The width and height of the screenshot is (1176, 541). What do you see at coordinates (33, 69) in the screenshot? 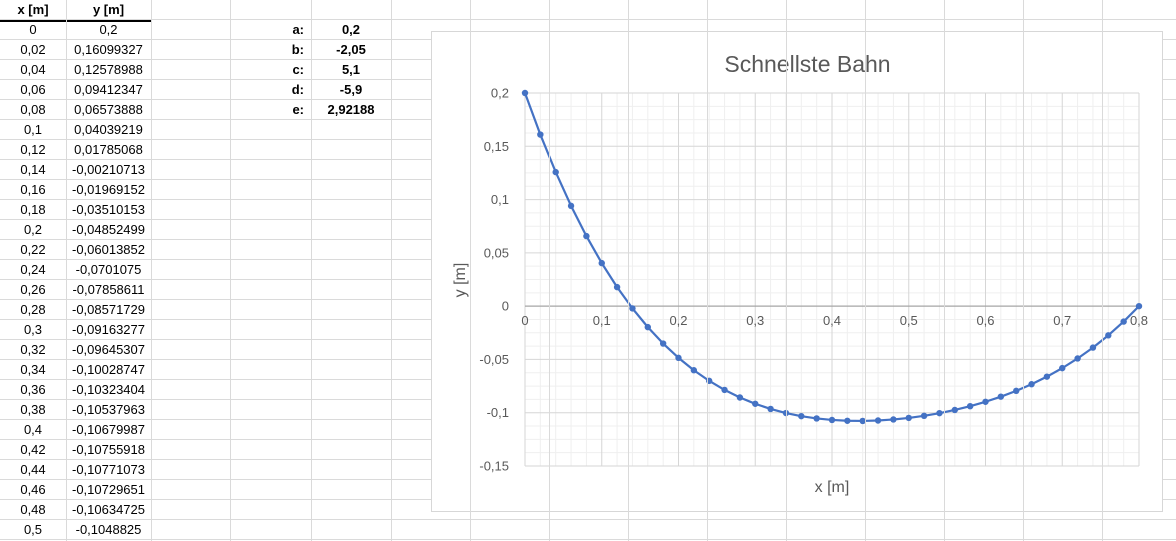
I see `cell-x: 0,04` at bounding box center [33, 69].